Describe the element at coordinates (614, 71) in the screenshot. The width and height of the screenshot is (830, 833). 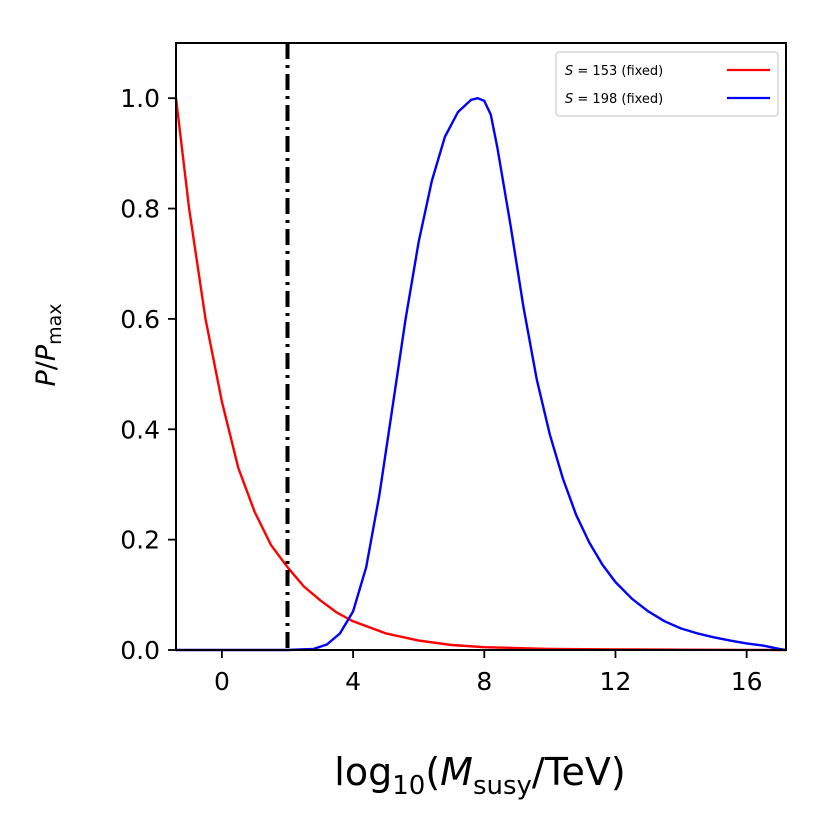
I see `legend-label-0: S = 153 (fixed)` at that location.